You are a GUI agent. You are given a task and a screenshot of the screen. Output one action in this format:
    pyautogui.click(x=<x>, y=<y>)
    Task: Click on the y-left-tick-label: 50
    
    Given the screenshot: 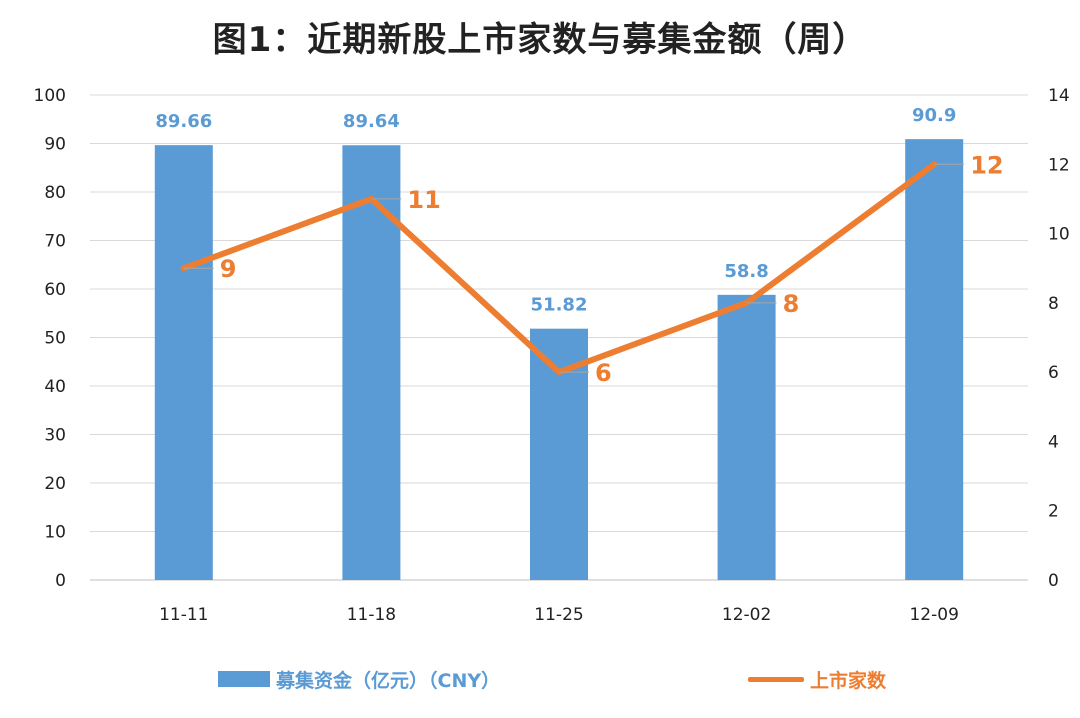 What is the action you would take?
    pyautogui.click(x=55, y=339)
    